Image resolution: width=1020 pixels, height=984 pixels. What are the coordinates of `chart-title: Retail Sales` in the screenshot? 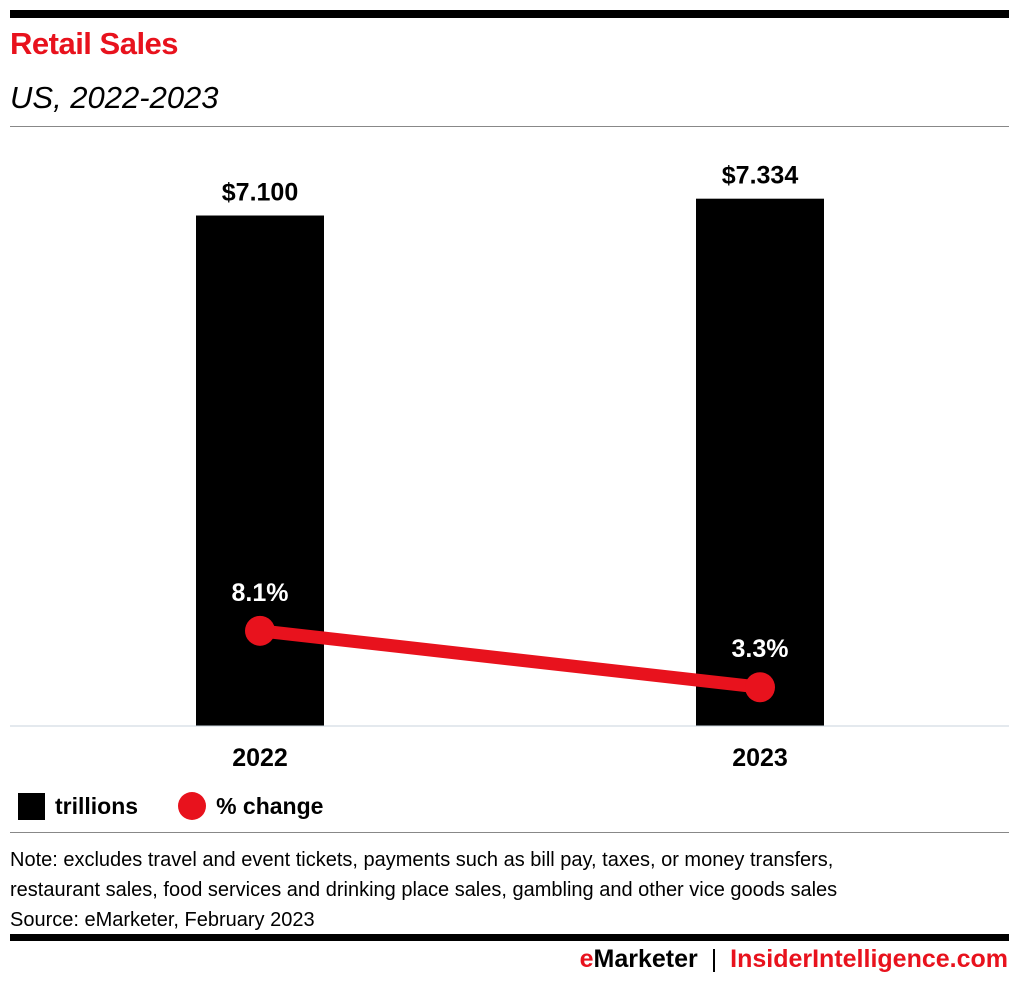 It's located at (94, 43).